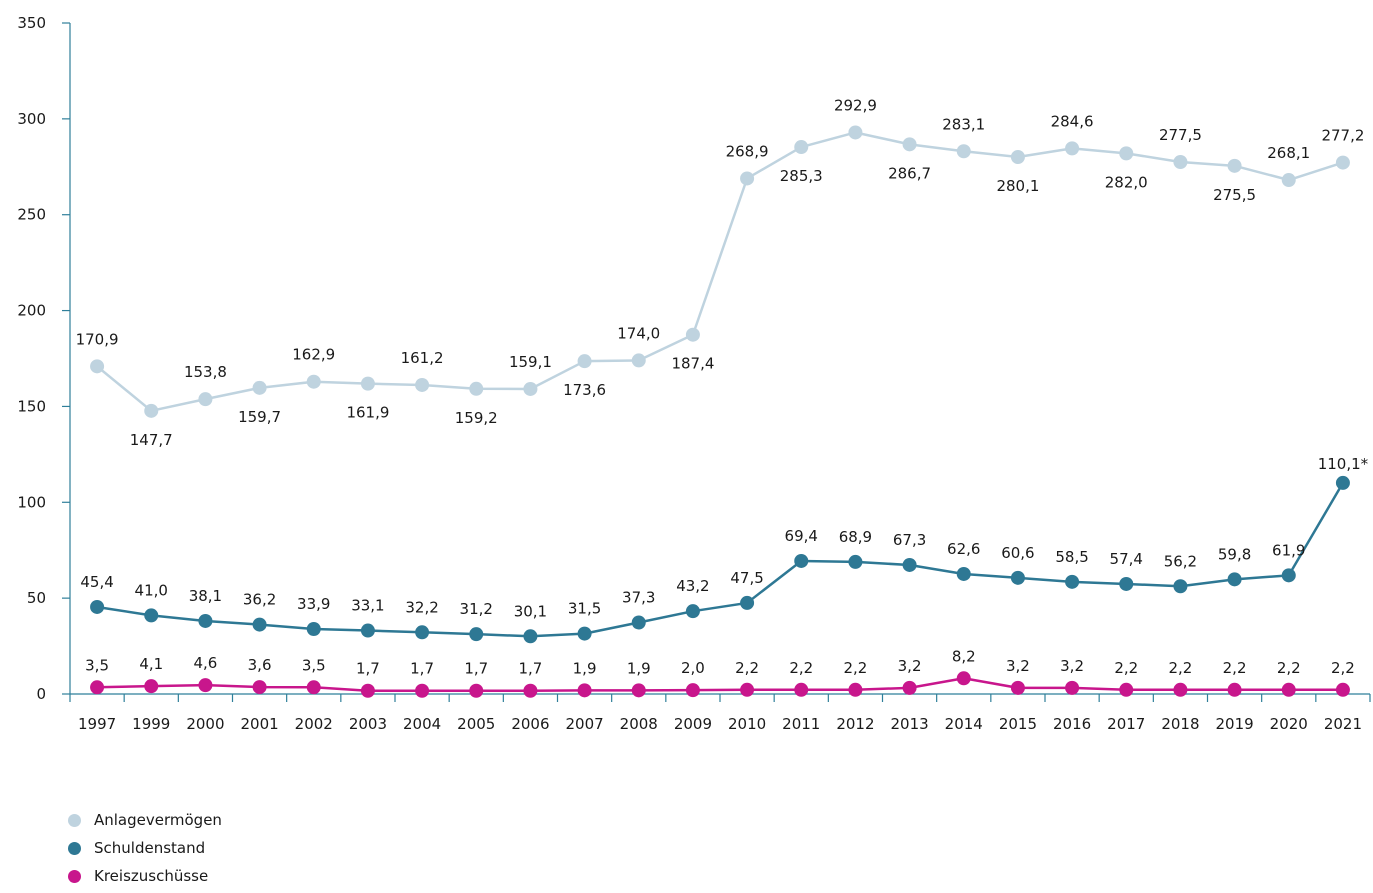 This screenshot has width=1373, height=893. I want to click on data-label: 3,5, so click(97, 665).